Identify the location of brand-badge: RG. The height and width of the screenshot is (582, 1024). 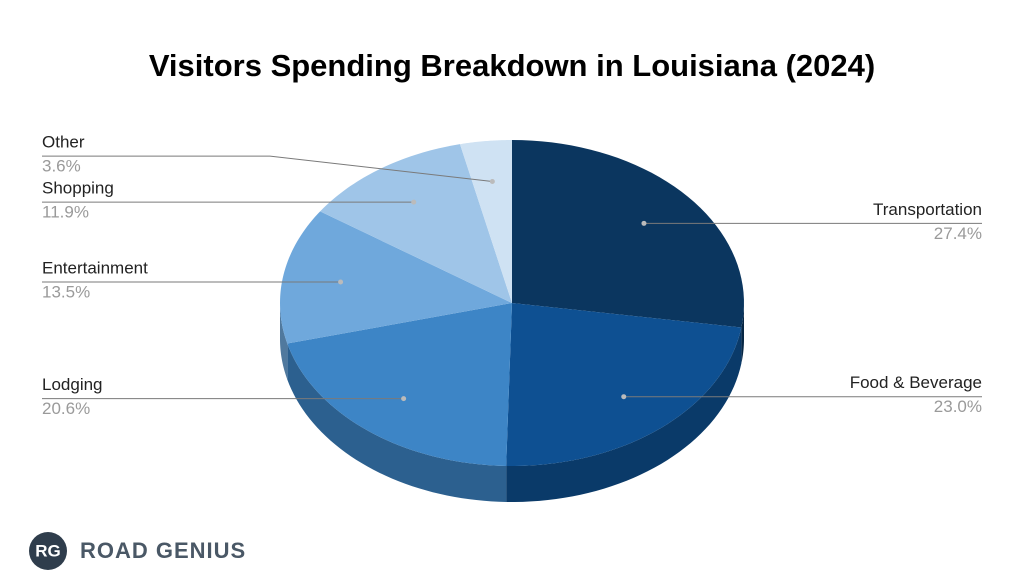
(48, 550).